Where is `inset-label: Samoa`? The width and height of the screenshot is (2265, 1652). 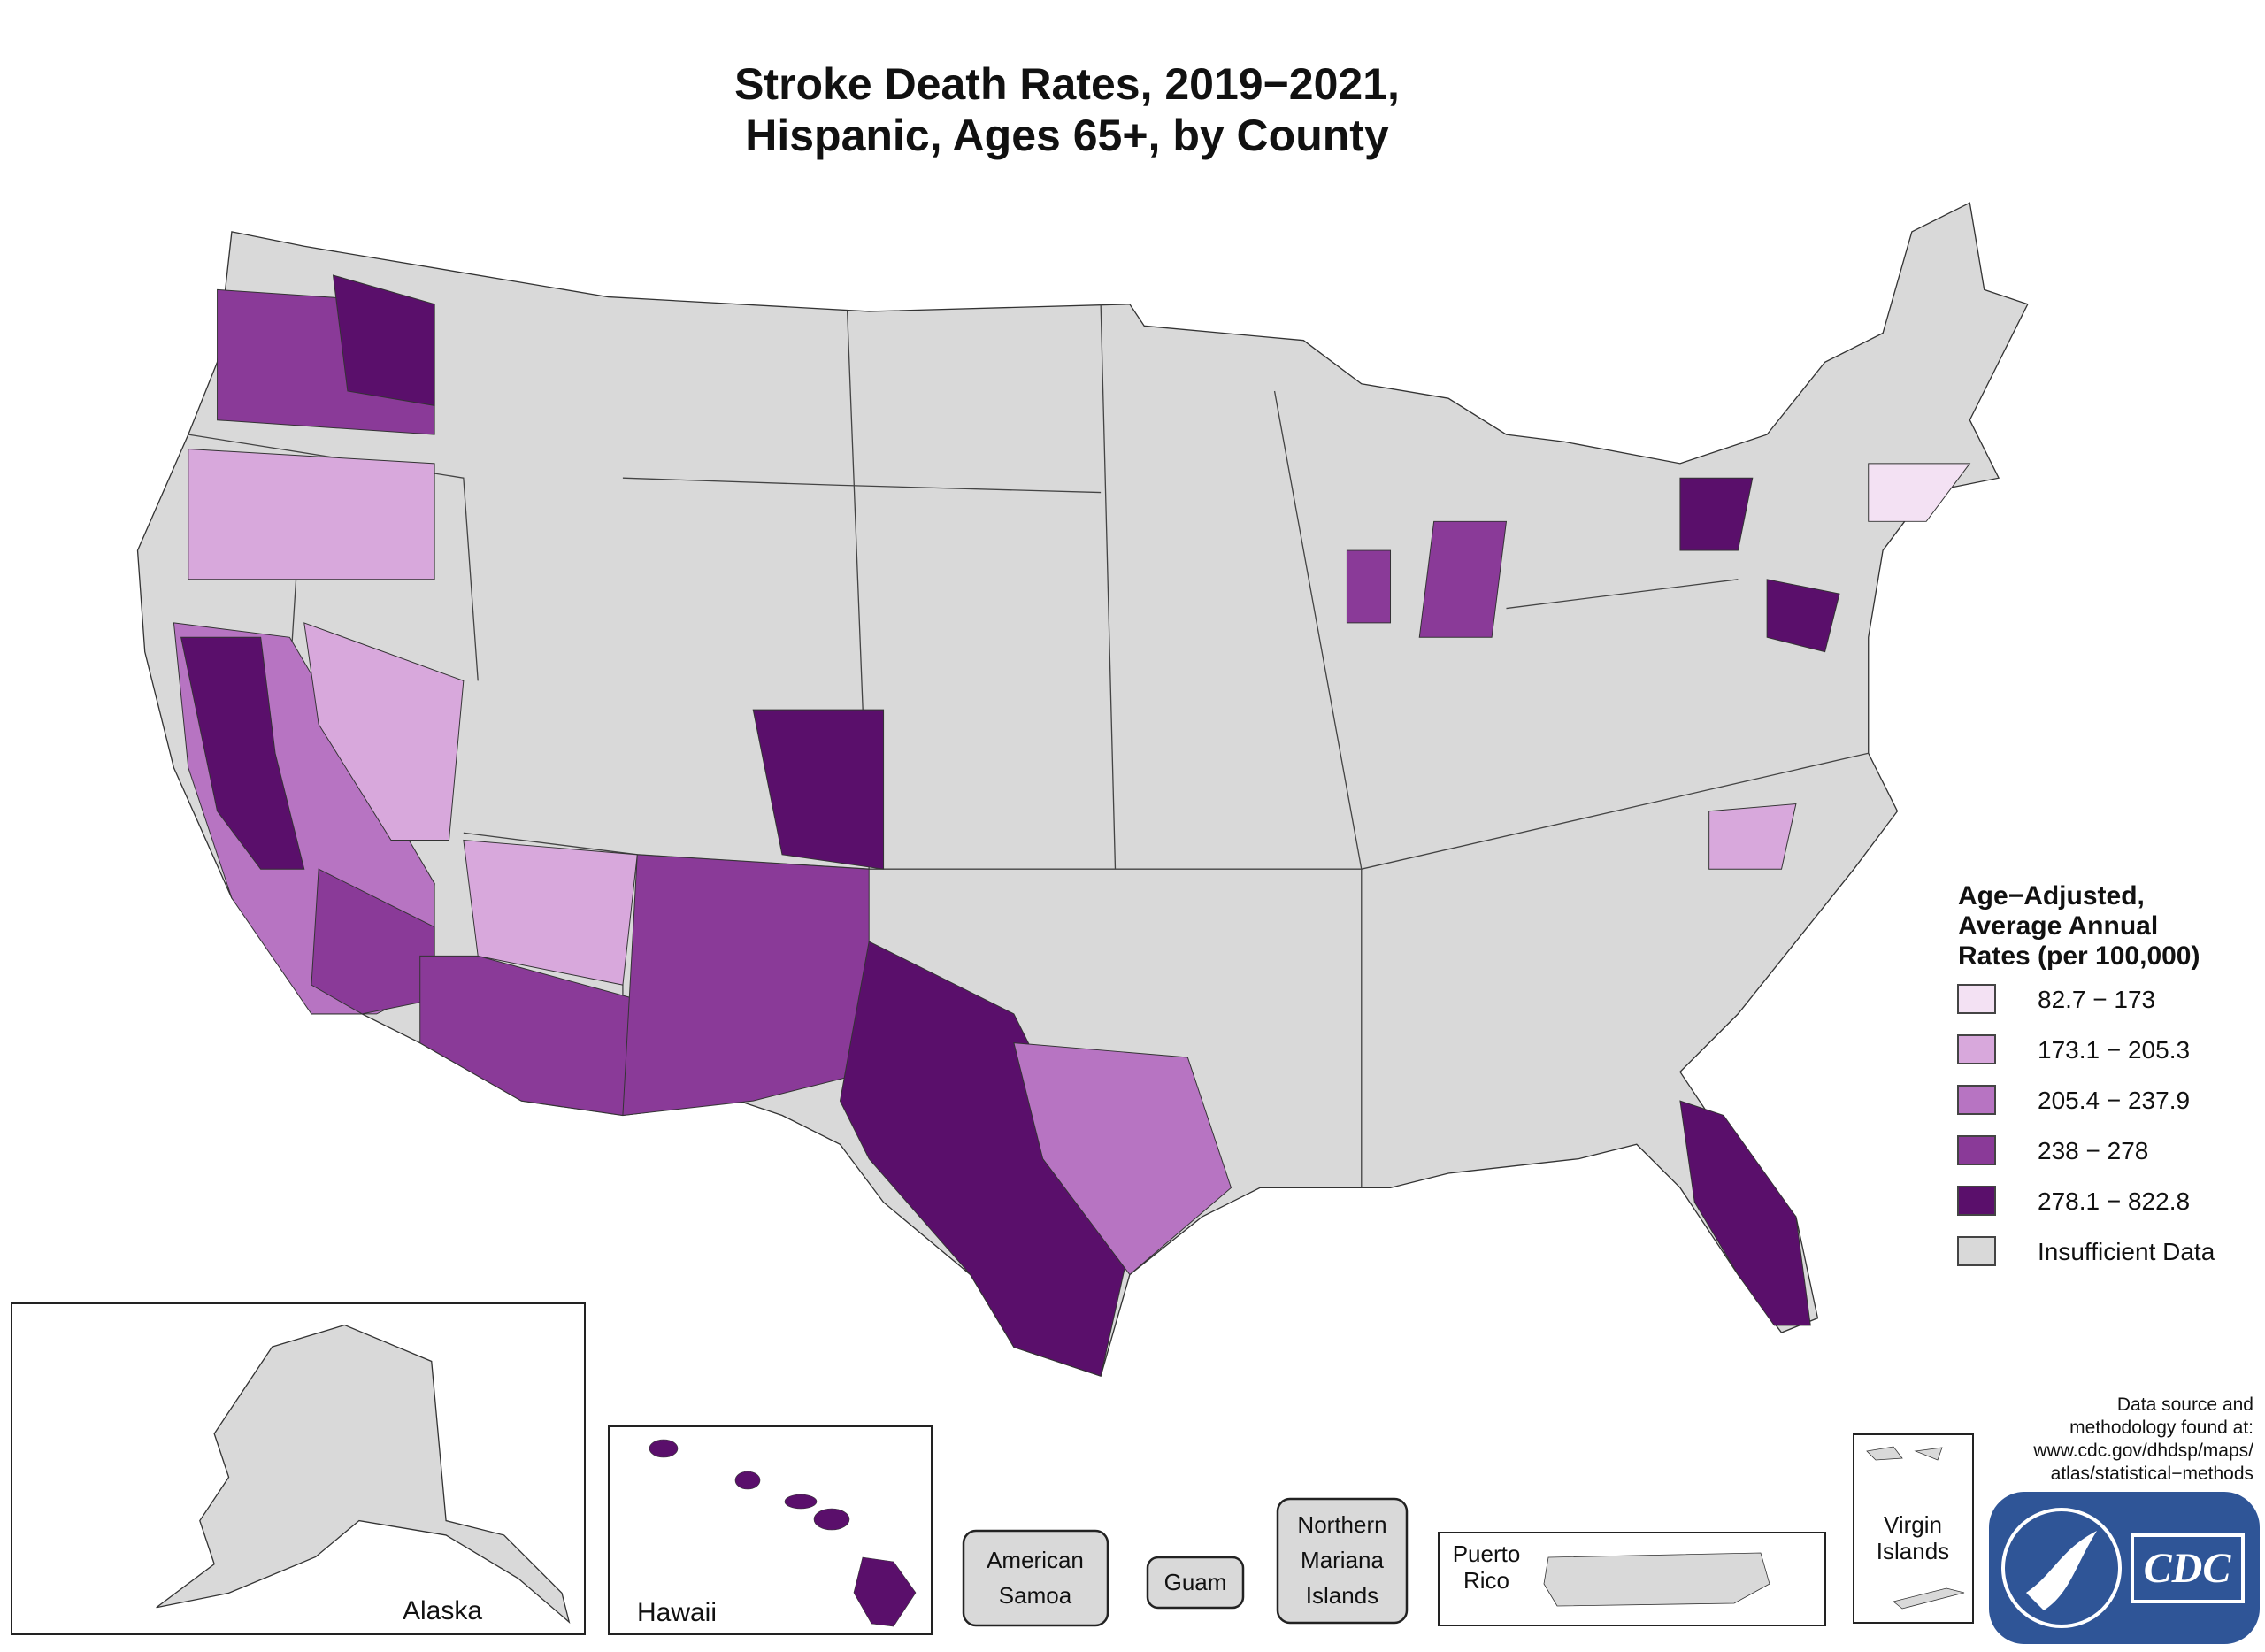
inset-label: Samoa is located at coordinates (1035, 1595).